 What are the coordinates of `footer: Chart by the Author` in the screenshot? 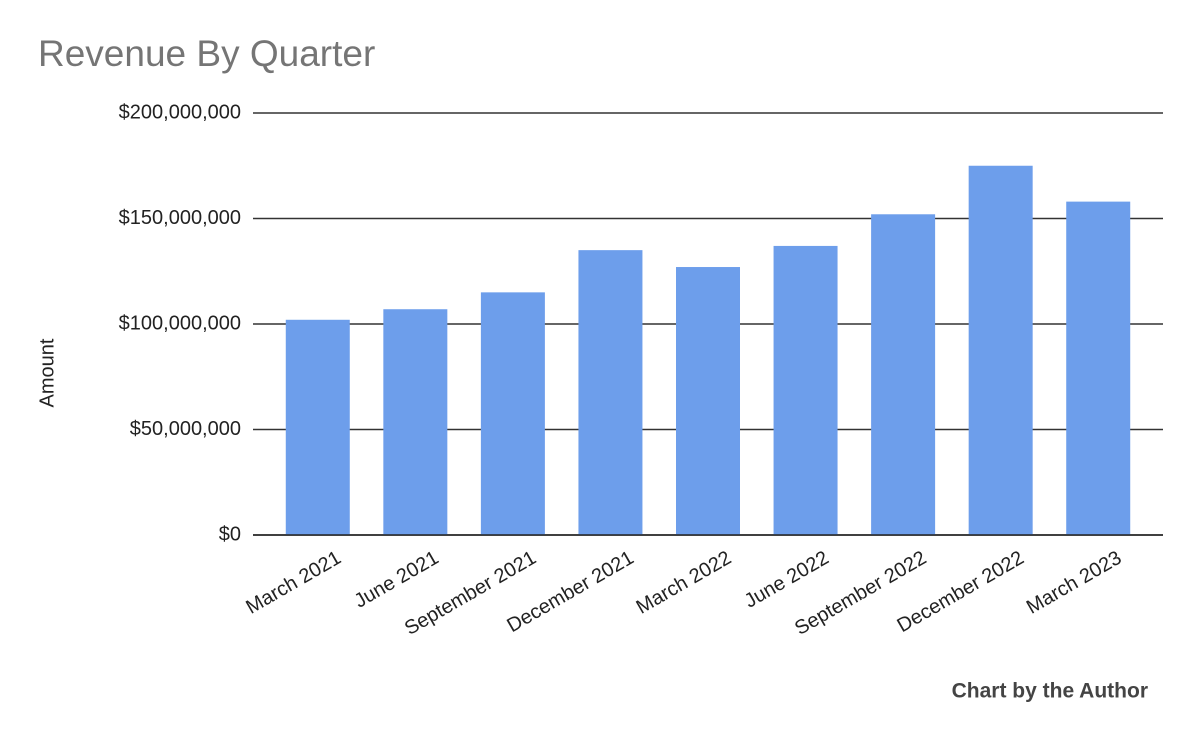 It's located at (1050, 691).